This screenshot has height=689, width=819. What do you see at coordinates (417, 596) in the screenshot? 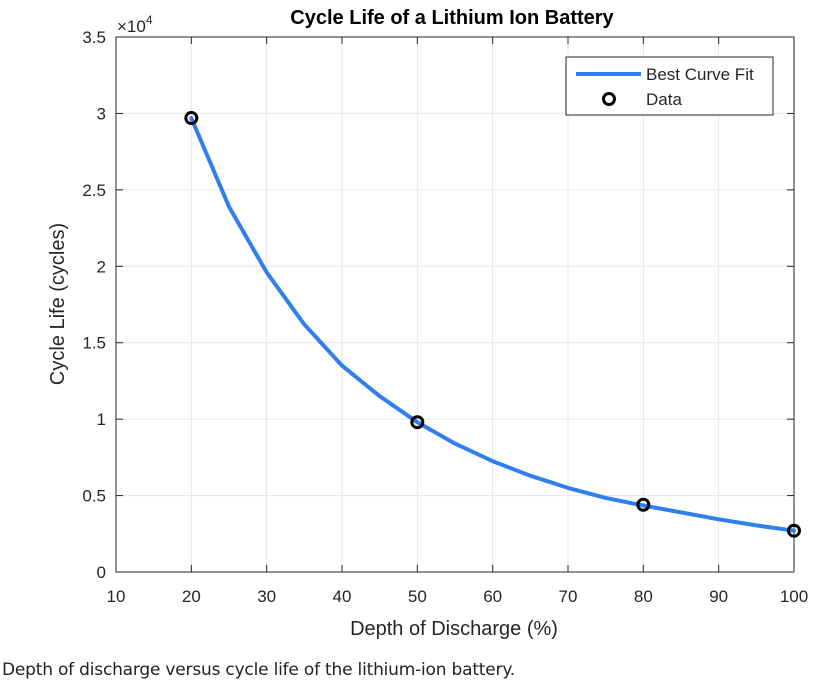
I see `x-tick-label: 50` at bounding box center [417, 596].